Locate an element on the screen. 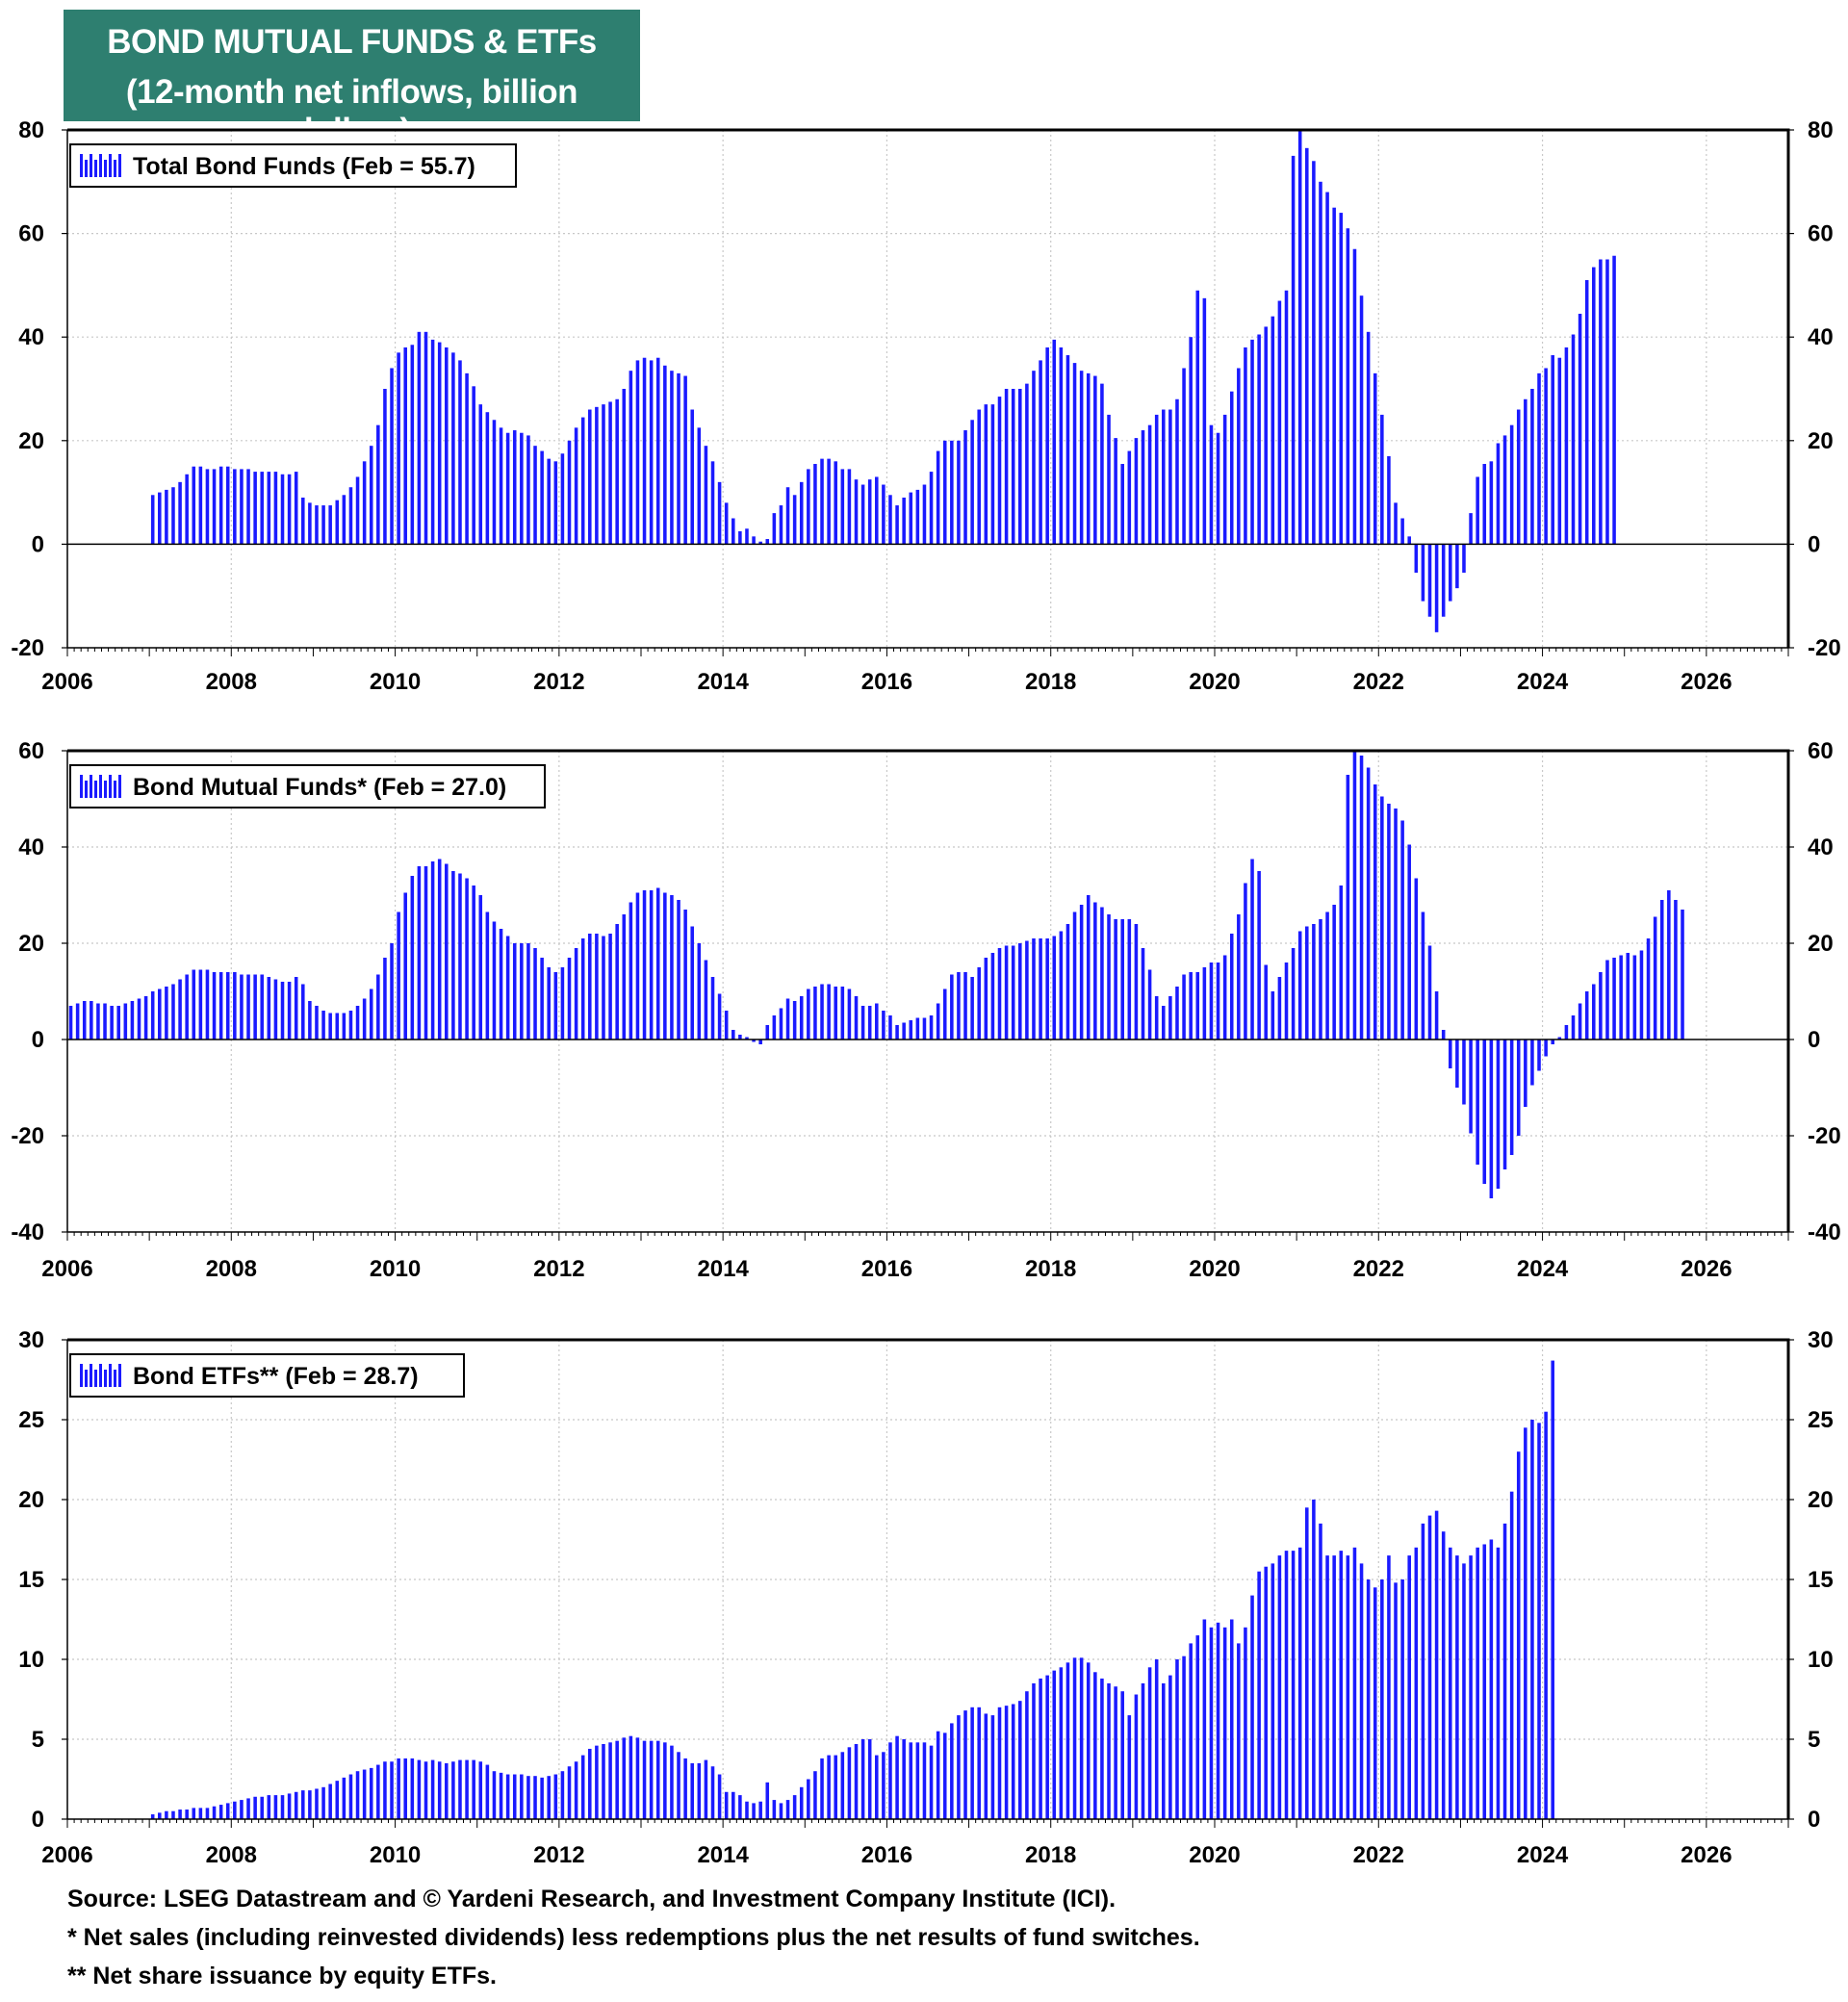 Image resolution: width=1848 pixels, height=2002 pixels. legend-box is located at coordinates (307, 786).